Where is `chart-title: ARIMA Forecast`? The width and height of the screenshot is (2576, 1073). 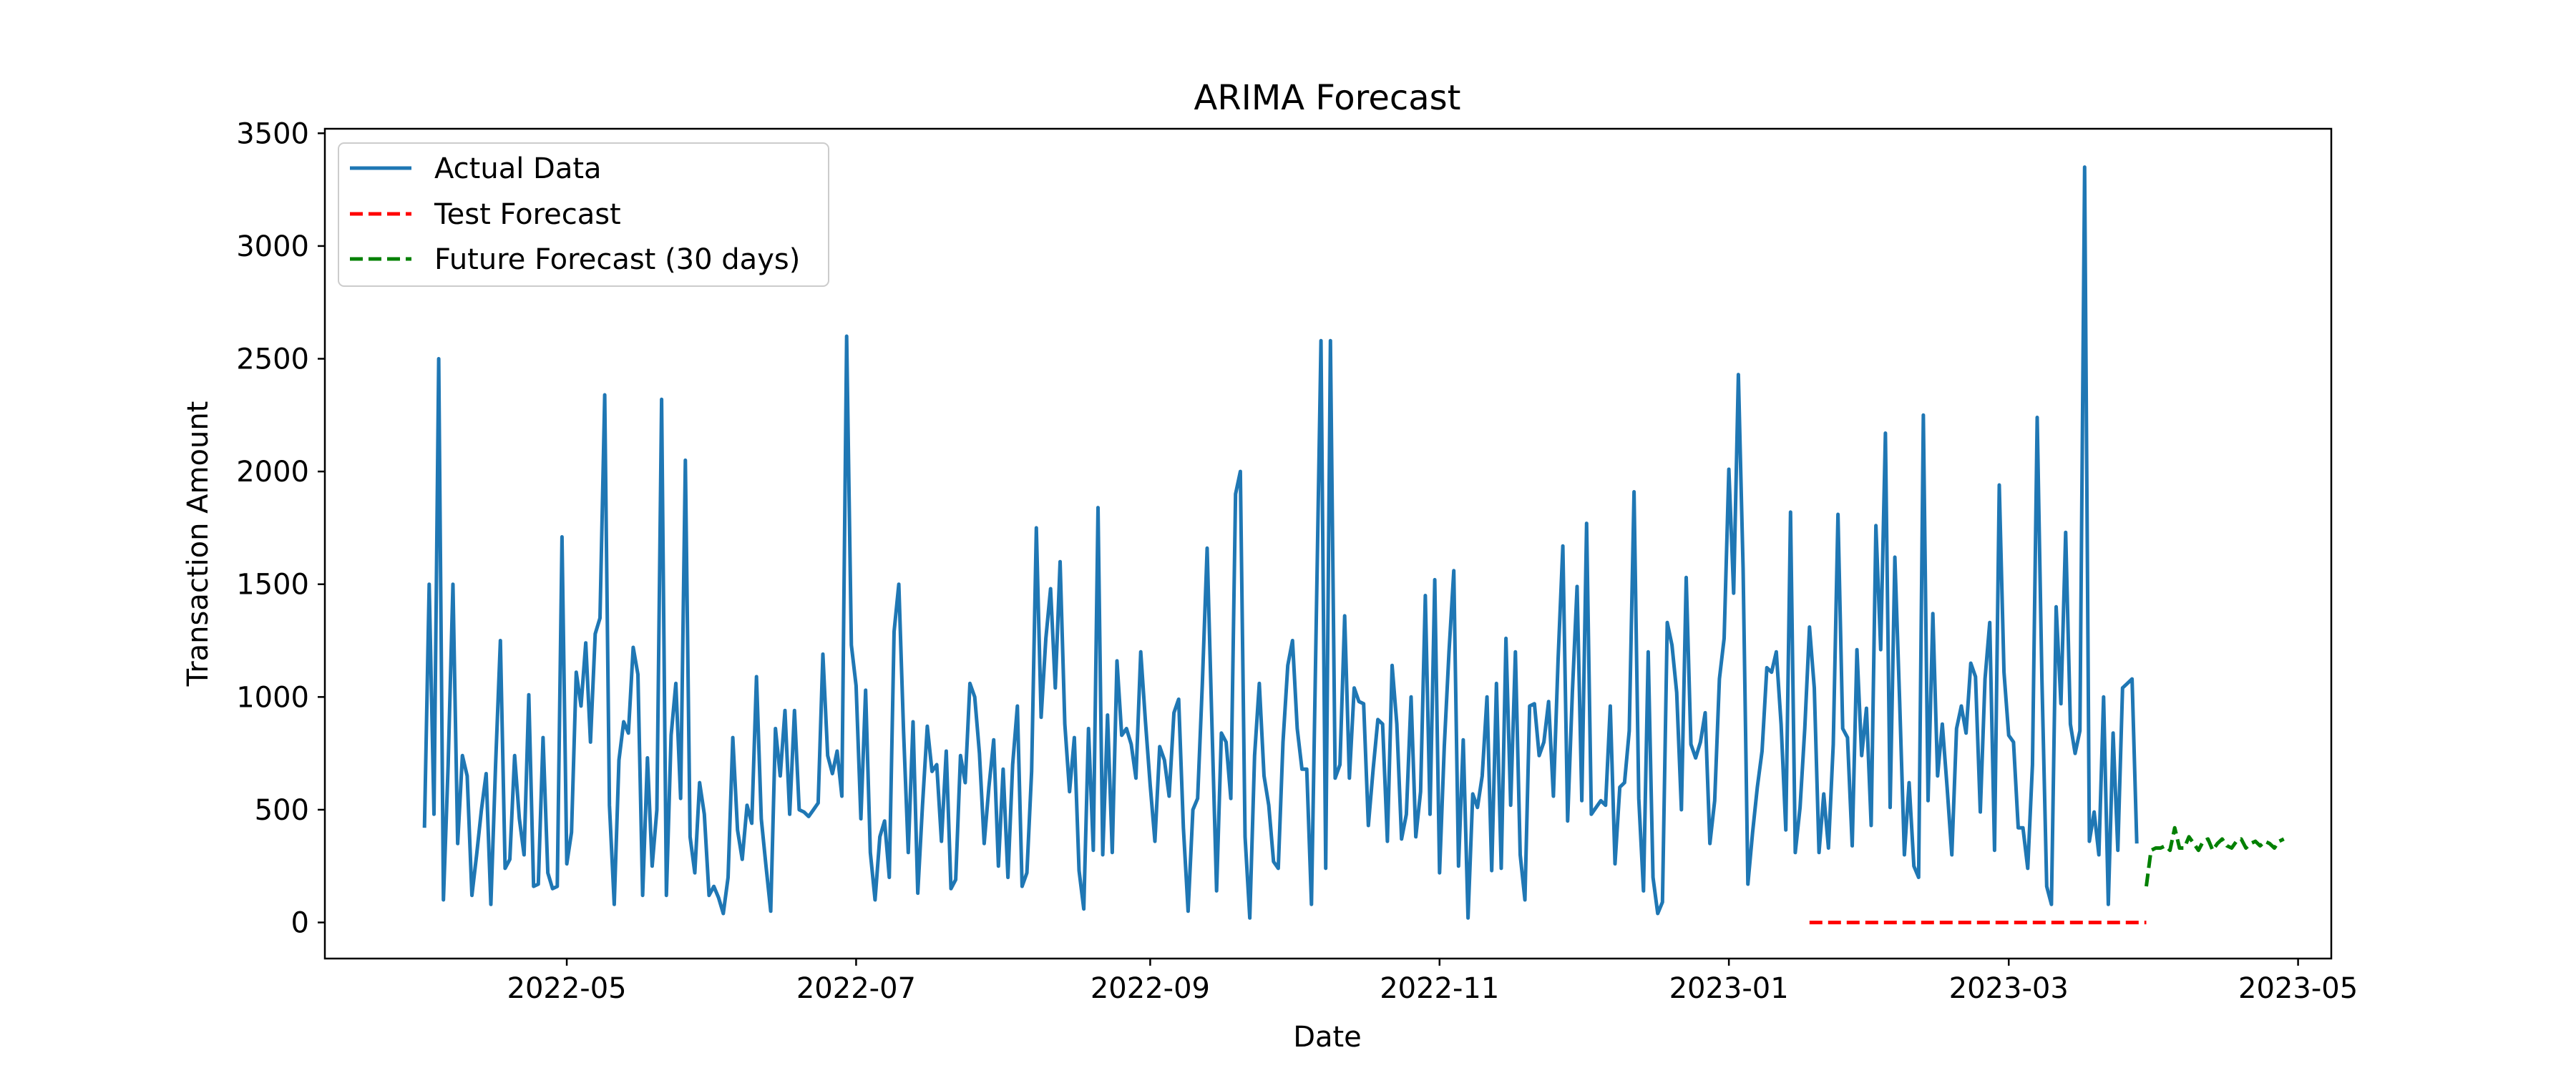 chart-title: ARIMA Forecast is located at coordinates (1327, 98).